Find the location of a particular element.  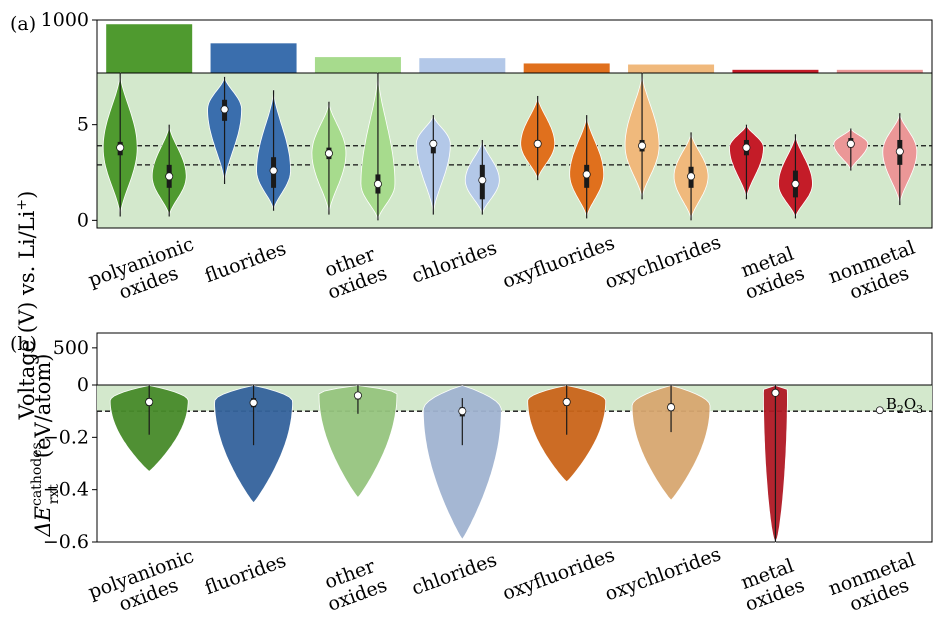

b2o3-label: B2O3 is located at coordinates (904, 405).